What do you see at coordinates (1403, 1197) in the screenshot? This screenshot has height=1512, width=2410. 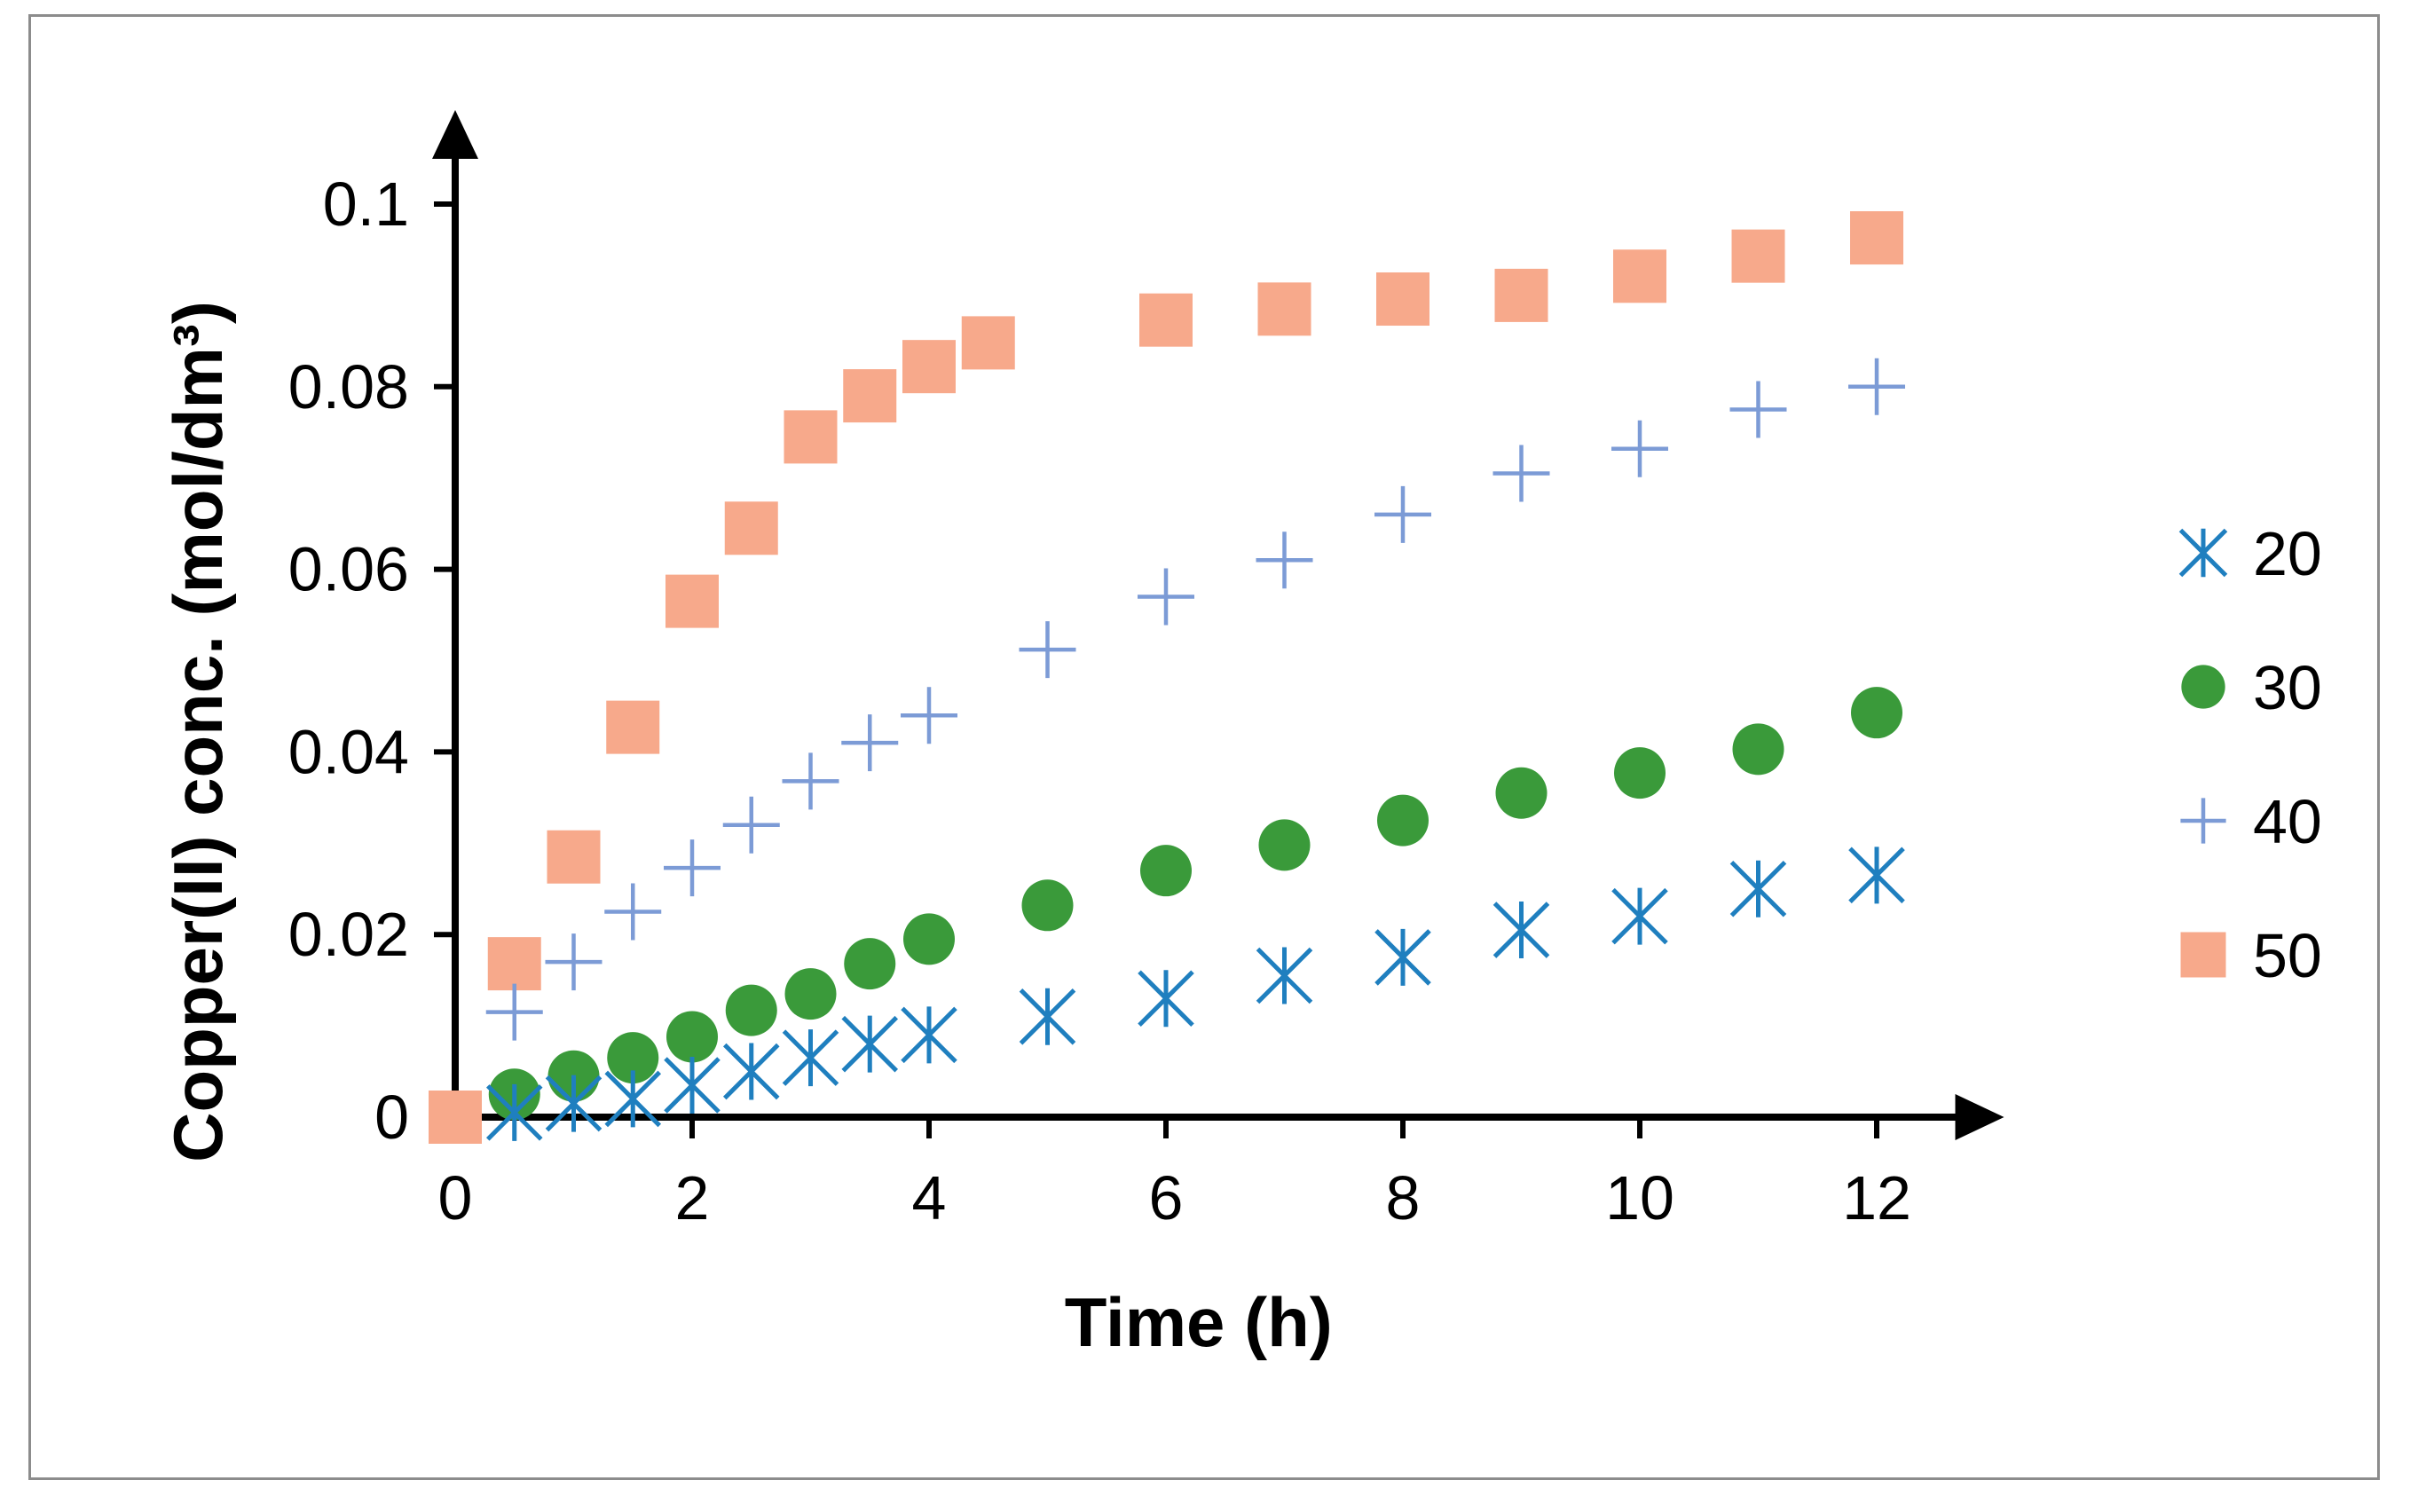 I see `x-tick-label: 8` at bounding box center [1403, 1197].